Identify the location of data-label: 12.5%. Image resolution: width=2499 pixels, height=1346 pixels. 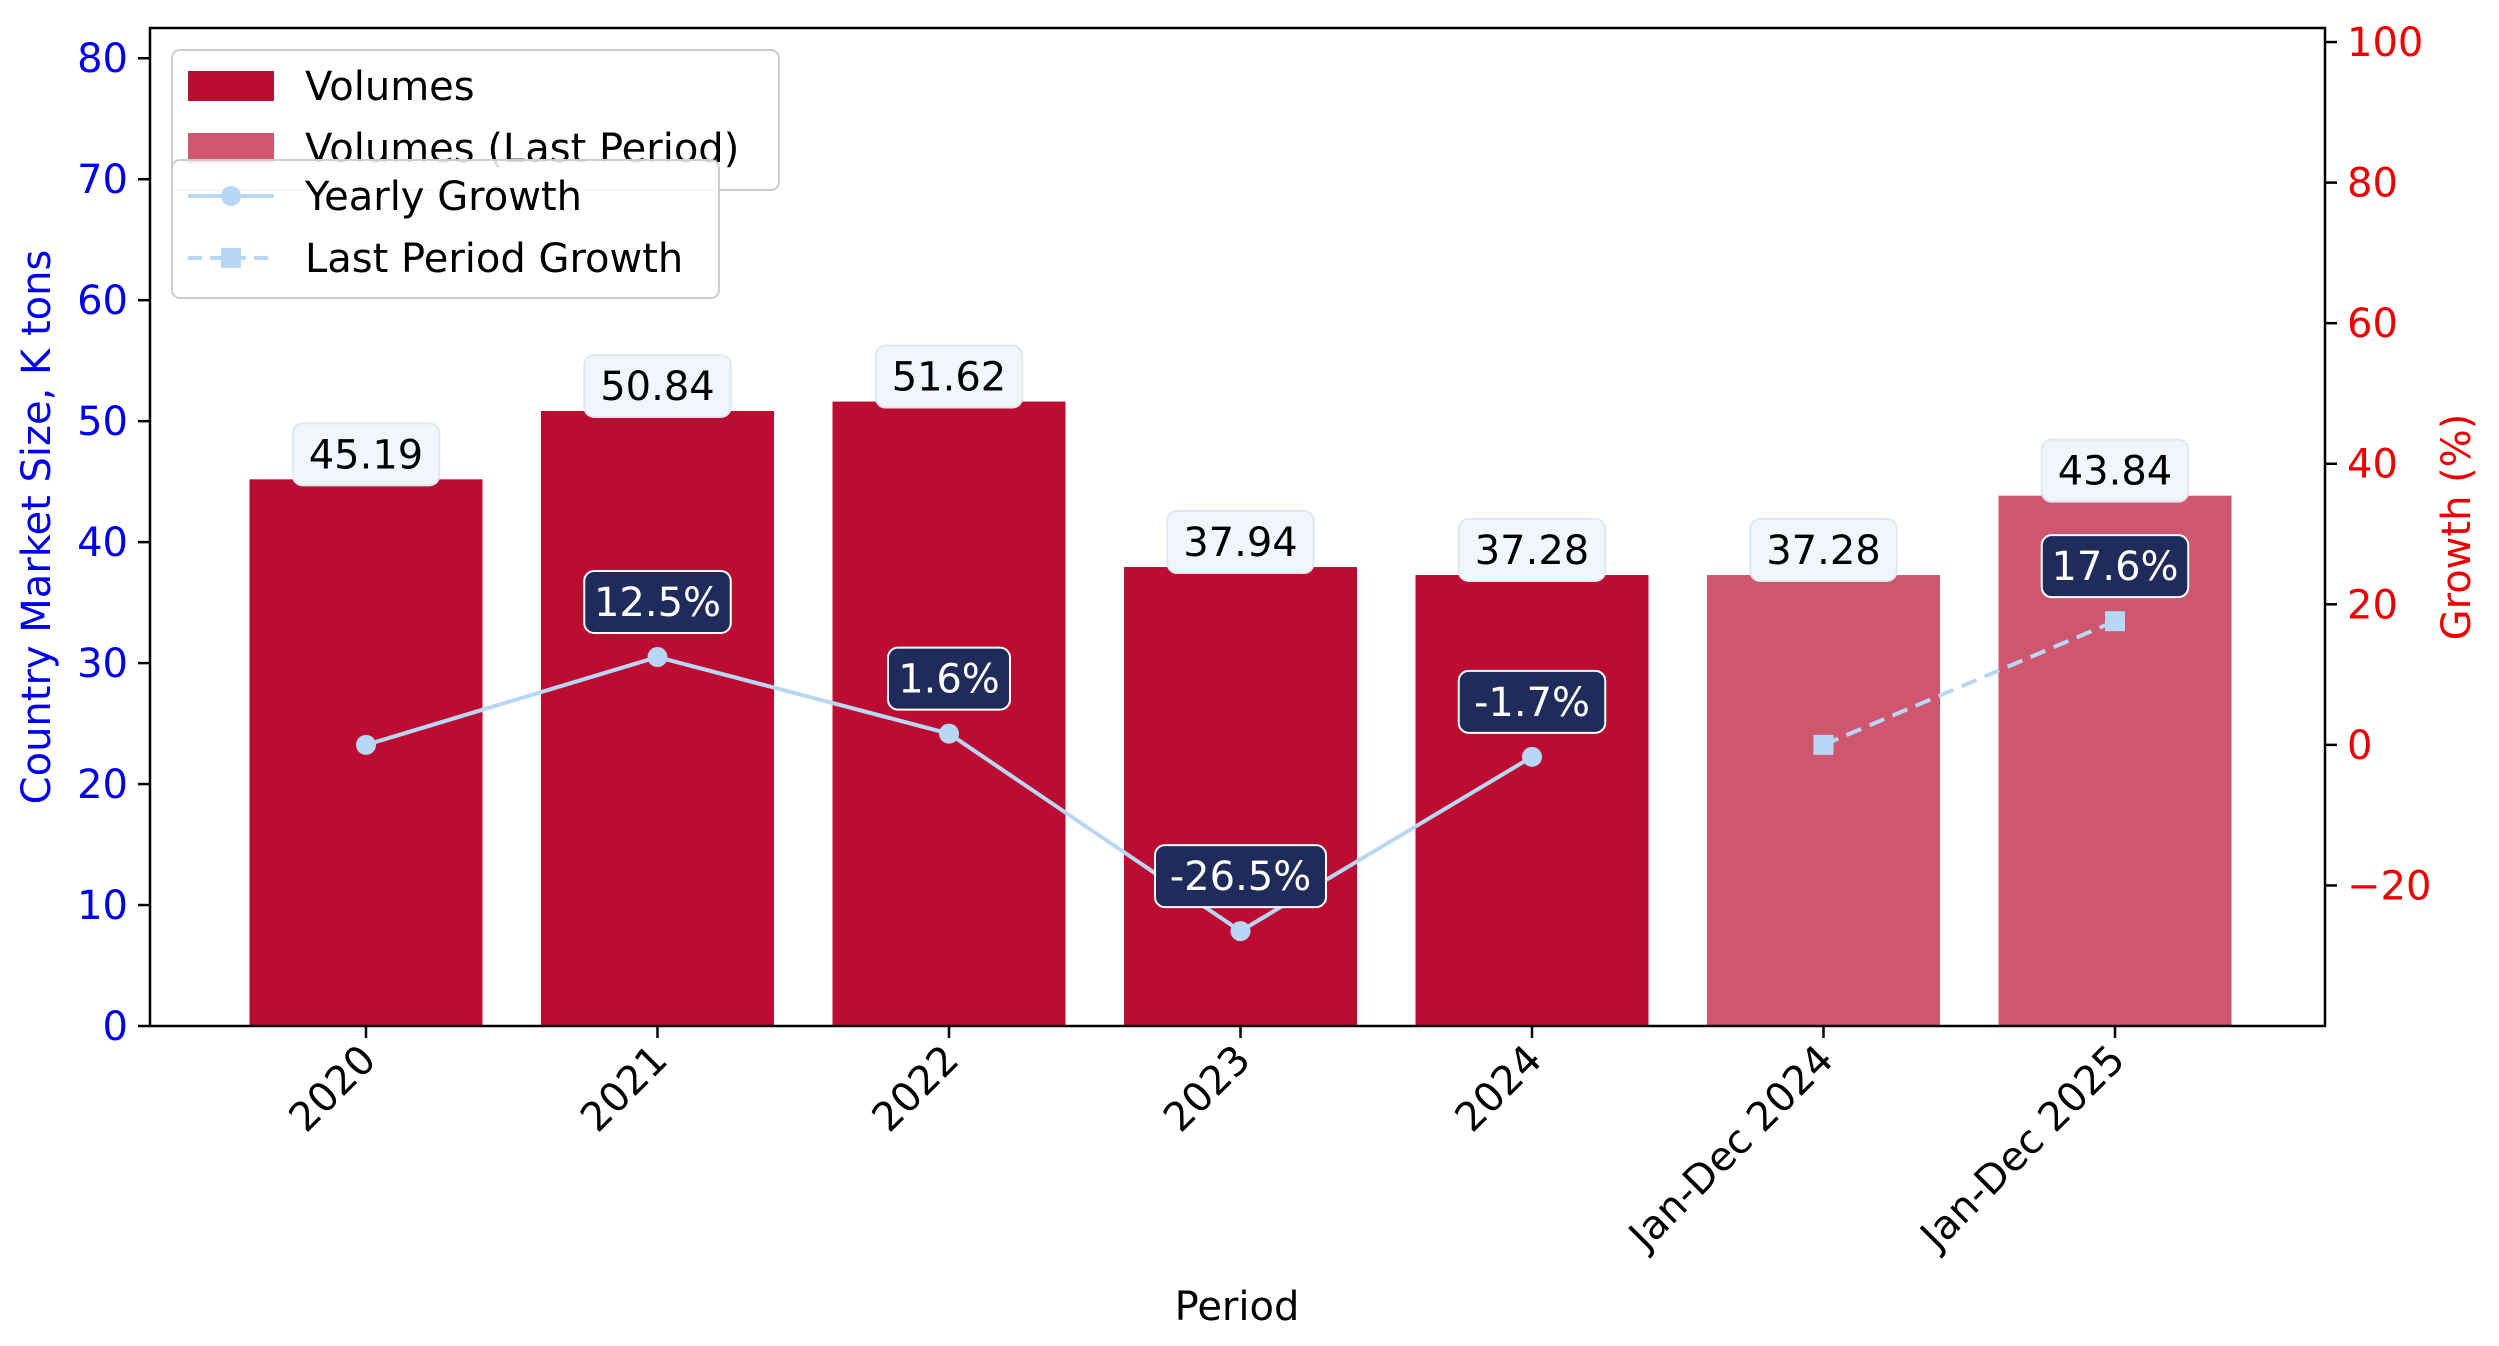
(657, 602).